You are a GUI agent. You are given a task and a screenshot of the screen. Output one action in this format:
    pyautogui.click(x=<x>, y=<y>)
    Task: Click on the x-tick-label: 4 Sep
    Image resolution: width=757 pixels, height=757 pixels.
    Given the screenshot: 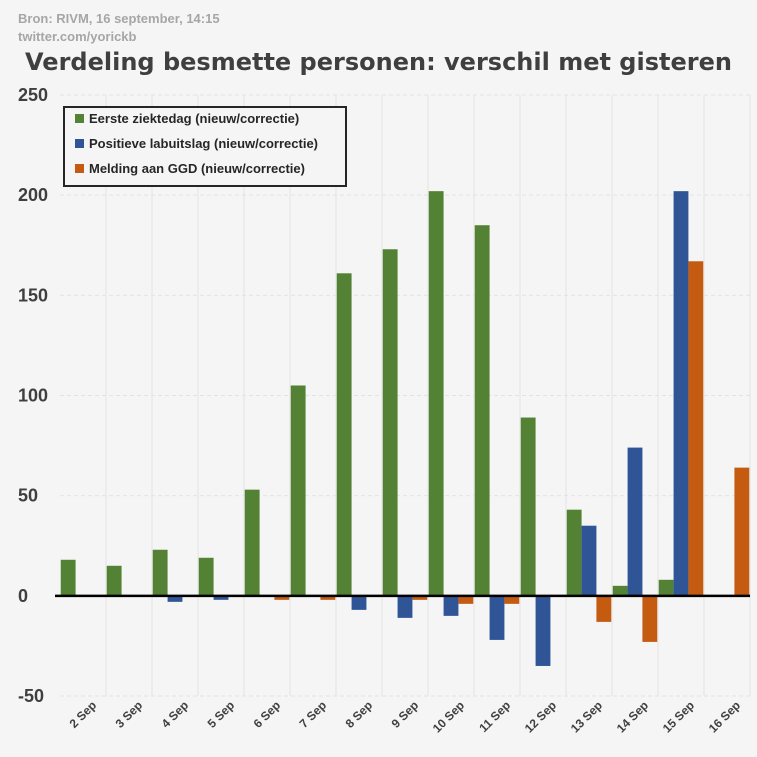 What is the action you would take?
    pyautogui.click(x=175, y=714)
    